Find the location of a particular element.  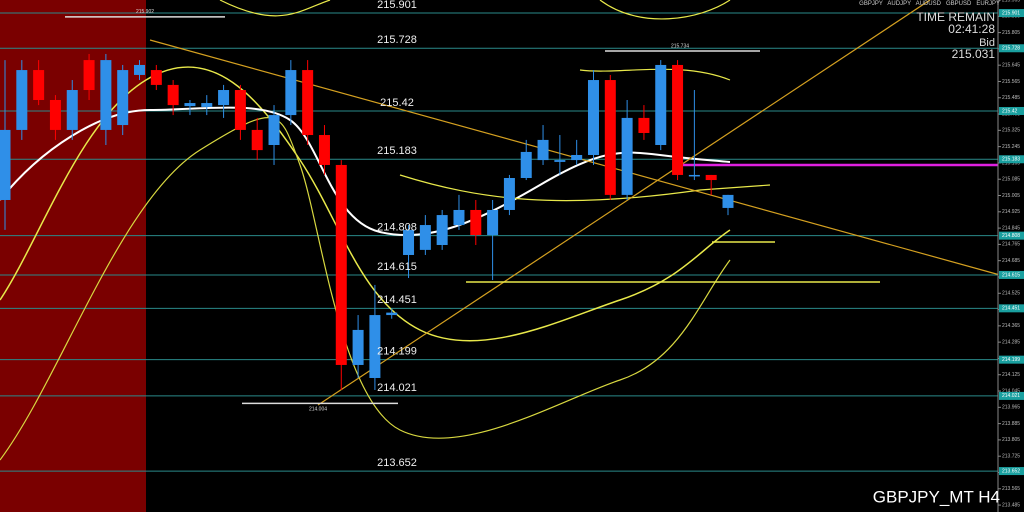

level-tag-label: 215.42 is located at coordinates (1010, 111).